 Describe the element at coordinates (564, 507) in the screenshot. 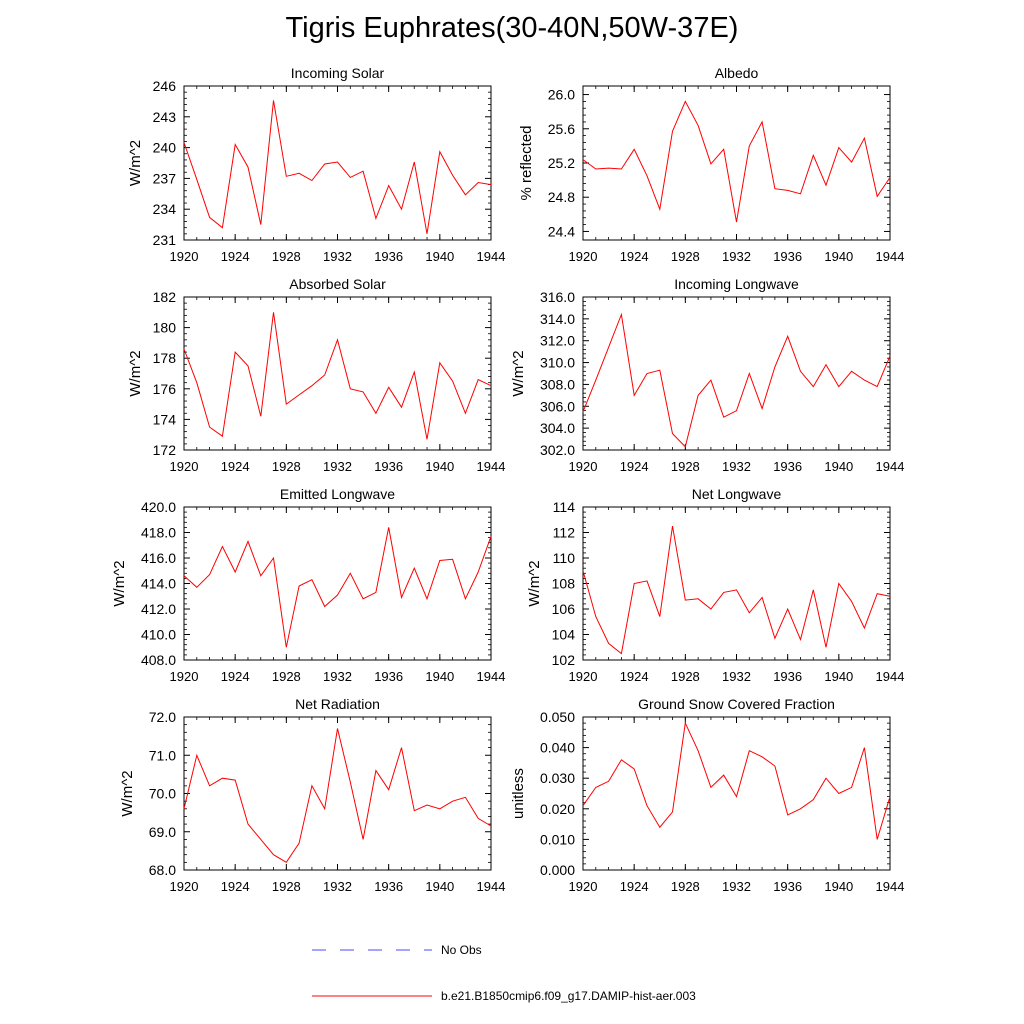

I see `y-tick-label: 114` at that location.